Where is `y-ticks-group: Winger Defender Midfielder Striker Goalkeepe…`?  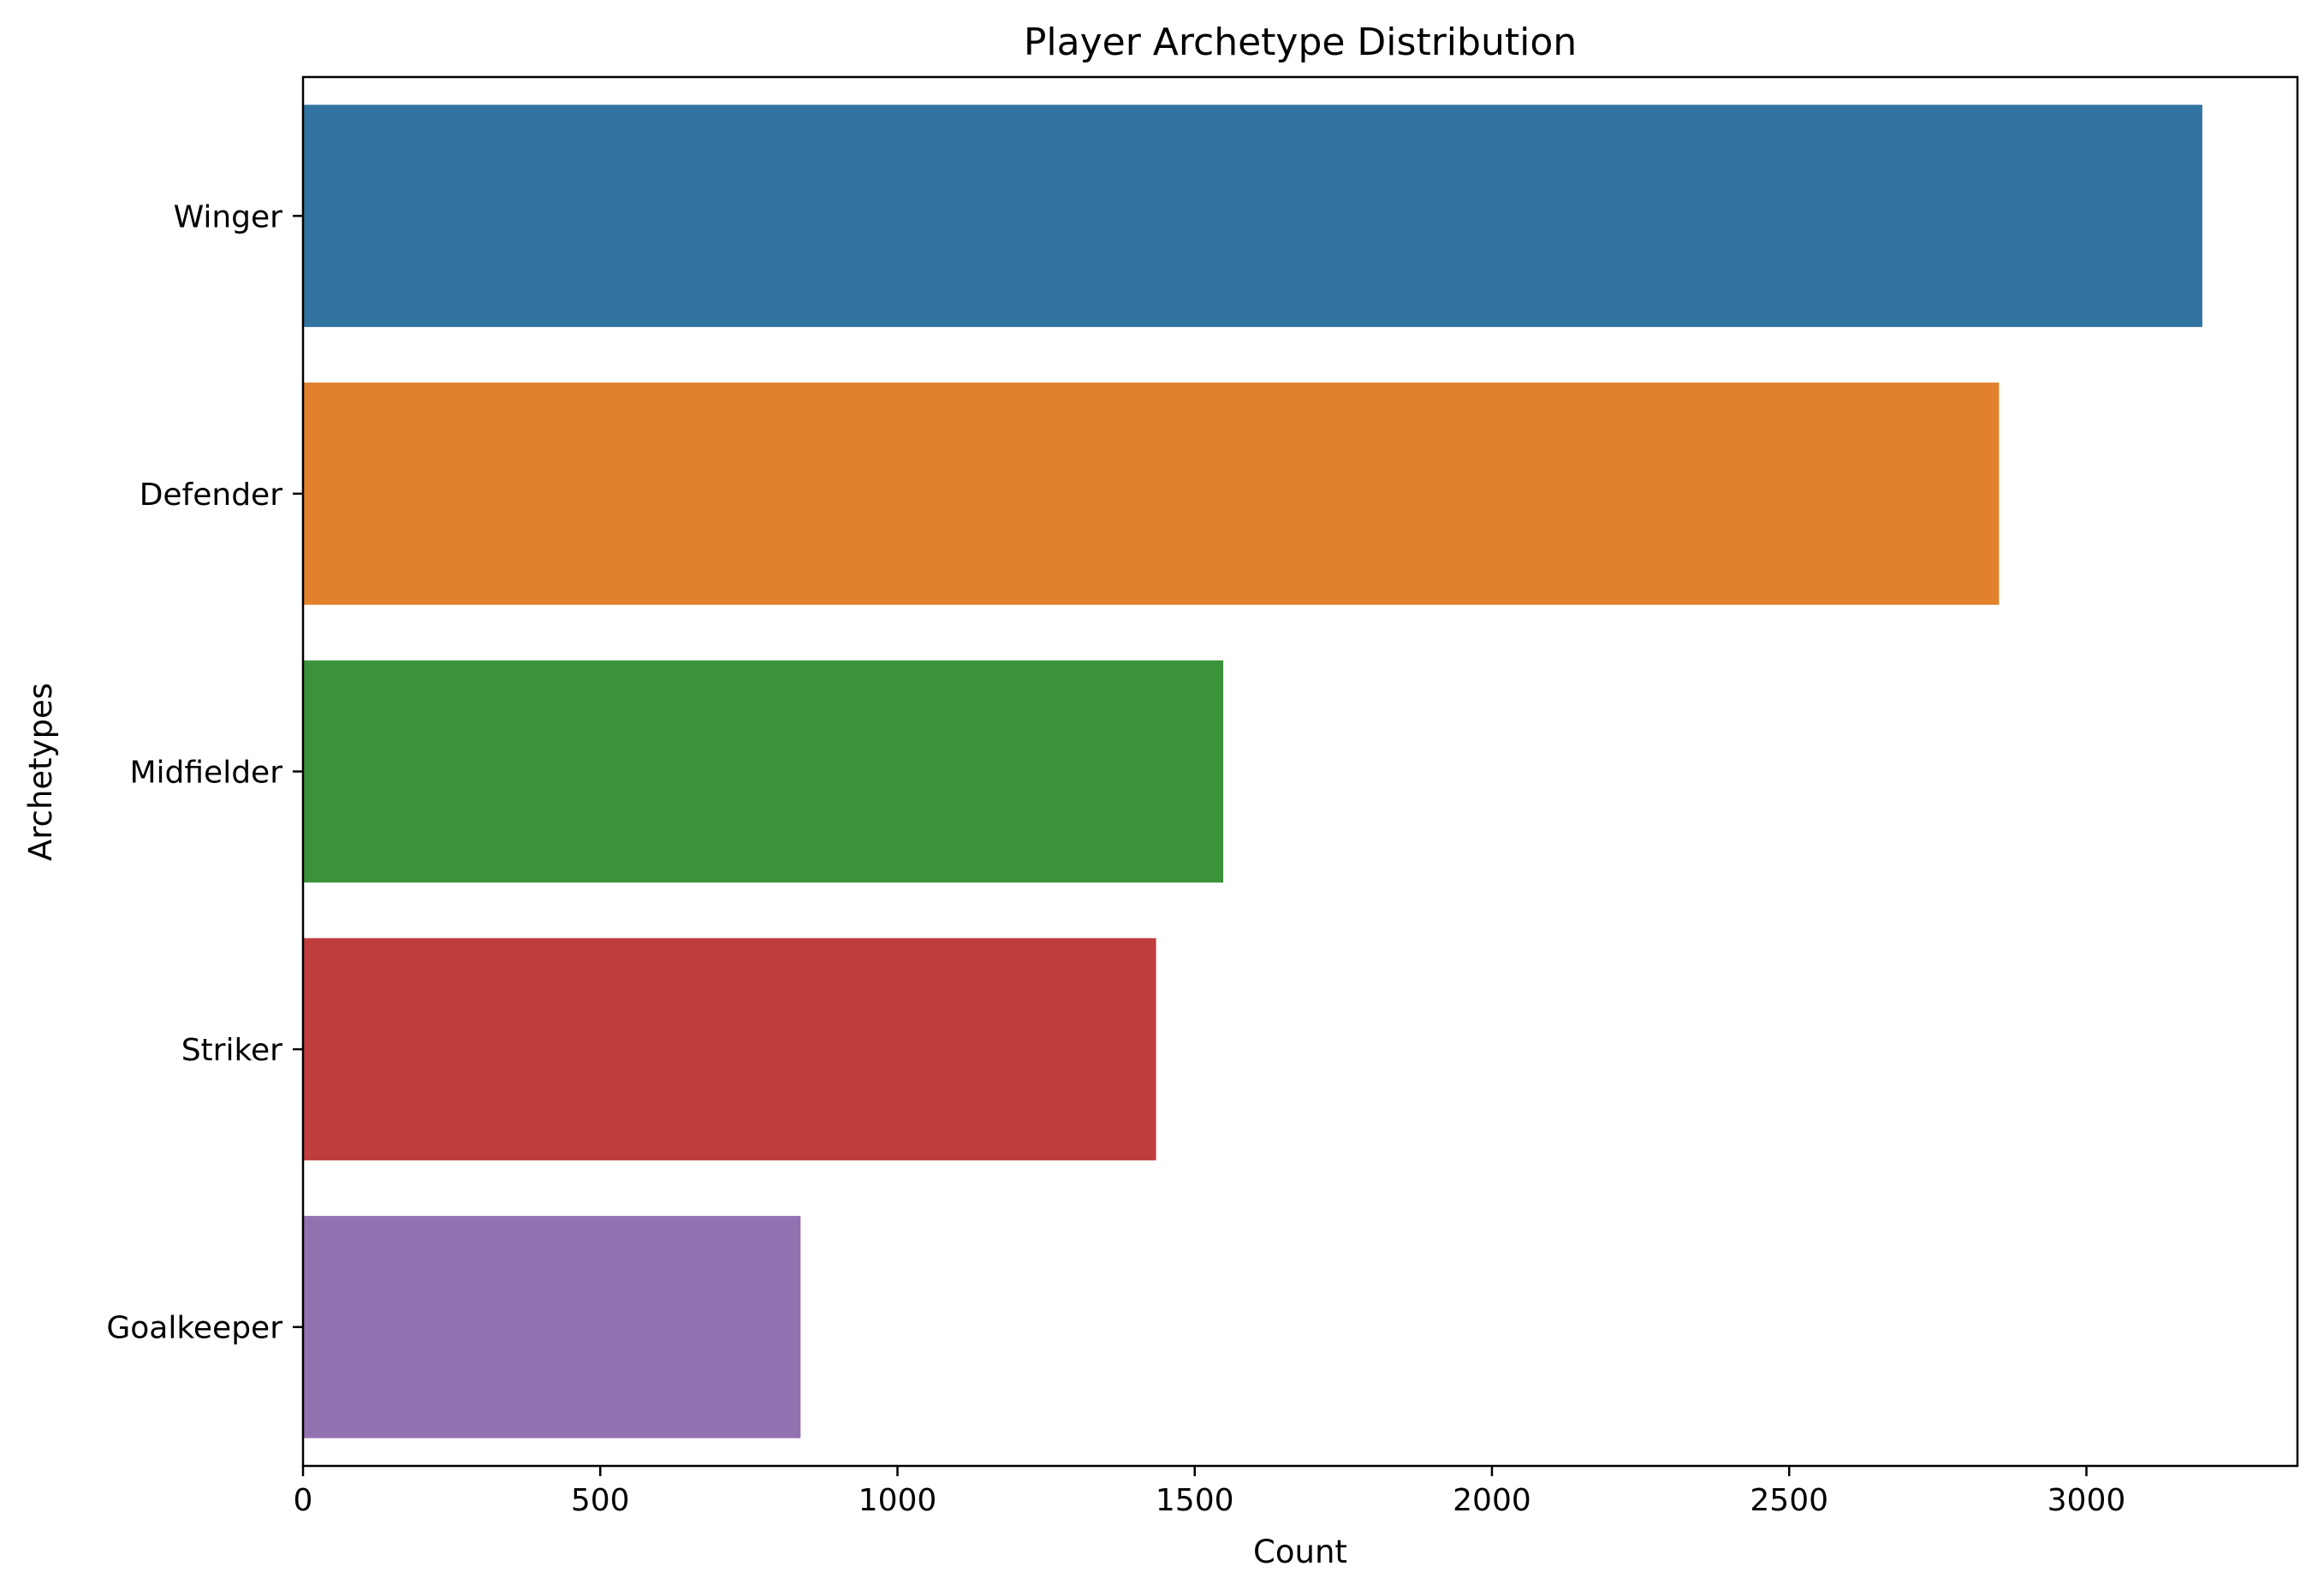
y-ticks-group: Winger Defender Midfielder Striker Goalkeepe… is located at coordinates (204, 772).